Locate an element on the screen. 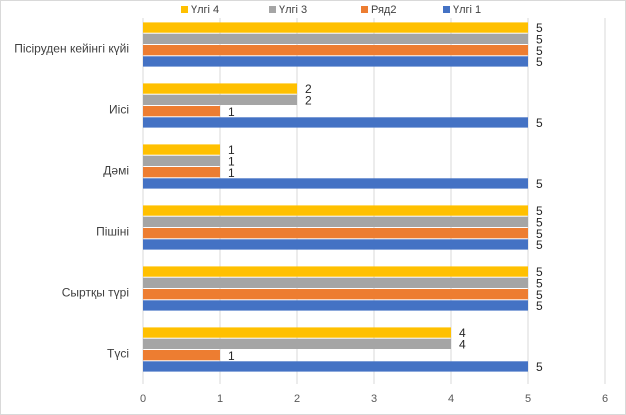 This screenshot has height=415, width=626. legend-label-3: Үлгі 1 is located at coordinates (467, 10).